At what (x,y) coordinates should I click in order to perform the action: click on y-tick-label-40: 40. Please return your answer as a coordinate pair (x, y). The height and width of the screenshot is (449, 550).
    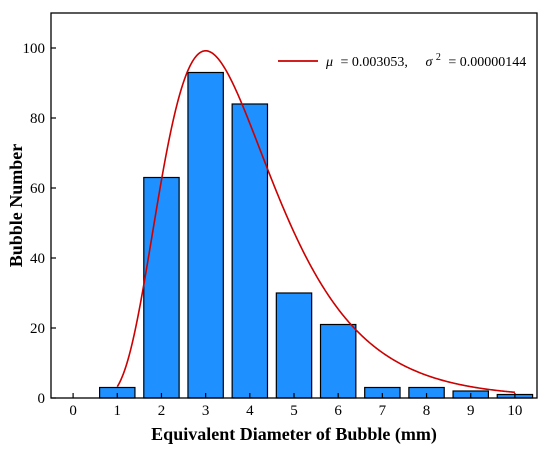
    Looking at the image, I should click on (37, 259).